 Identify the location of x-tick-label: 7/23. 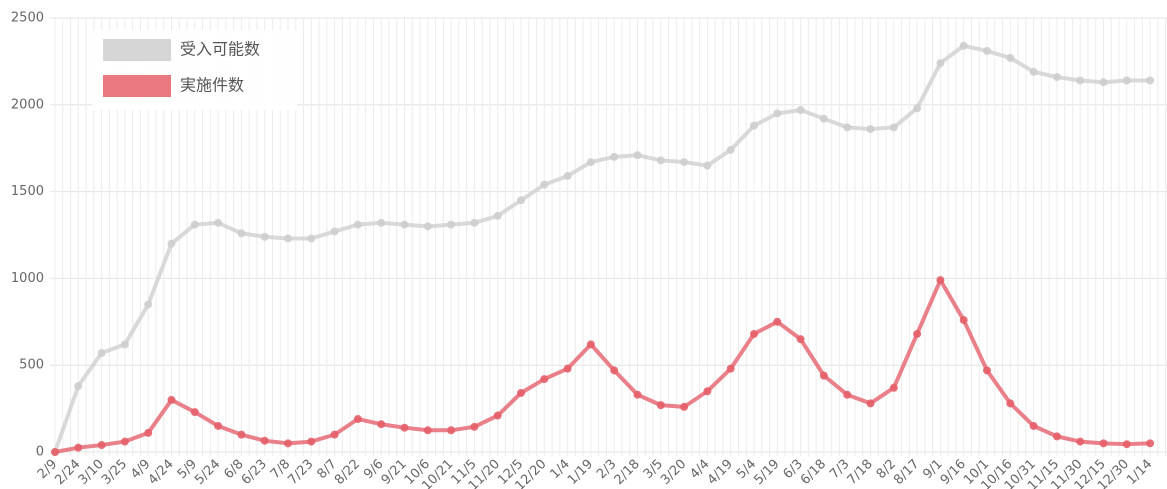
(300, 472).